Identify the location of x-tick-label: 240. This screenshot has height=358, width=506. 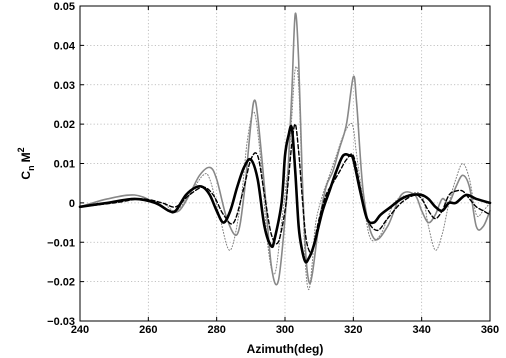
(80, 330).